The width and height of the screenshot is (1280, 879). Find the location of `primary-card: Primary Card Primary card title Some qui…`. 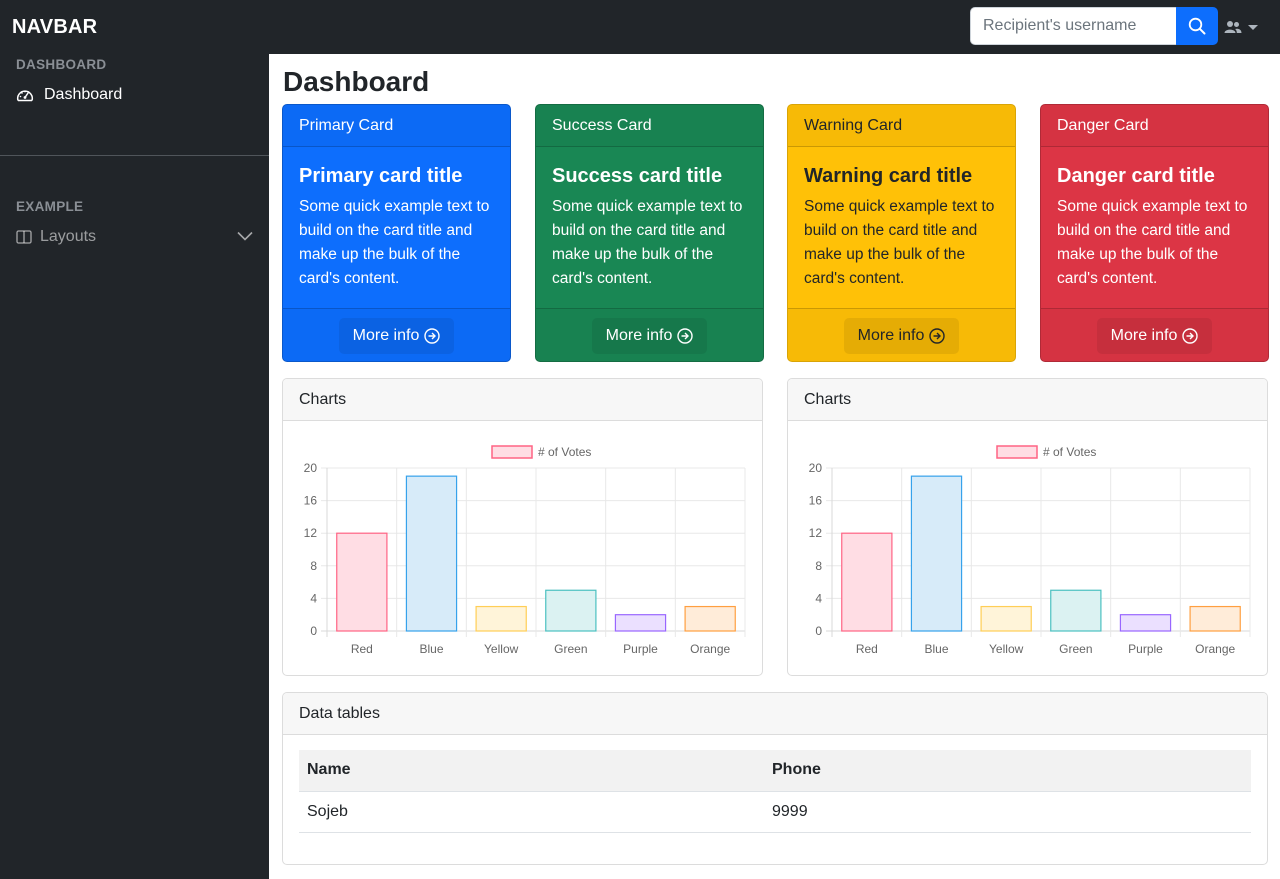

primary-card: Primary Card Primary card title Some qui… is located at coordinates (396, 233).